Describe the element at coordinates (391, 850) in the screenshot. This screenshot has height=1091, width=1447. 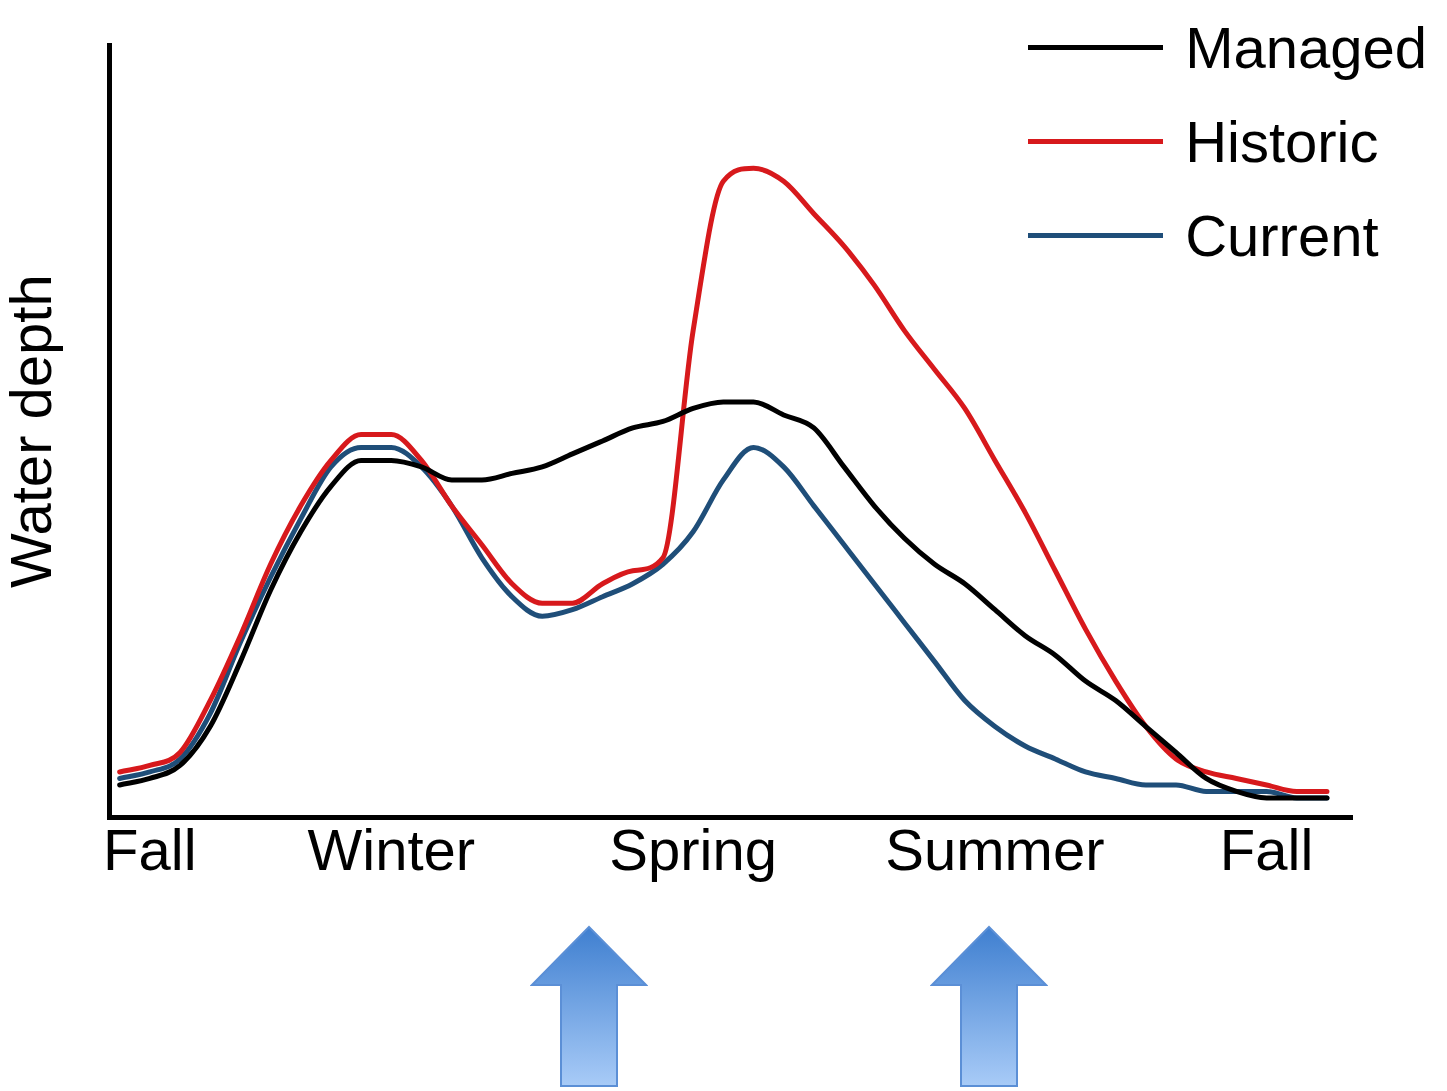
I see `x-tick-label: Winter` at that location.